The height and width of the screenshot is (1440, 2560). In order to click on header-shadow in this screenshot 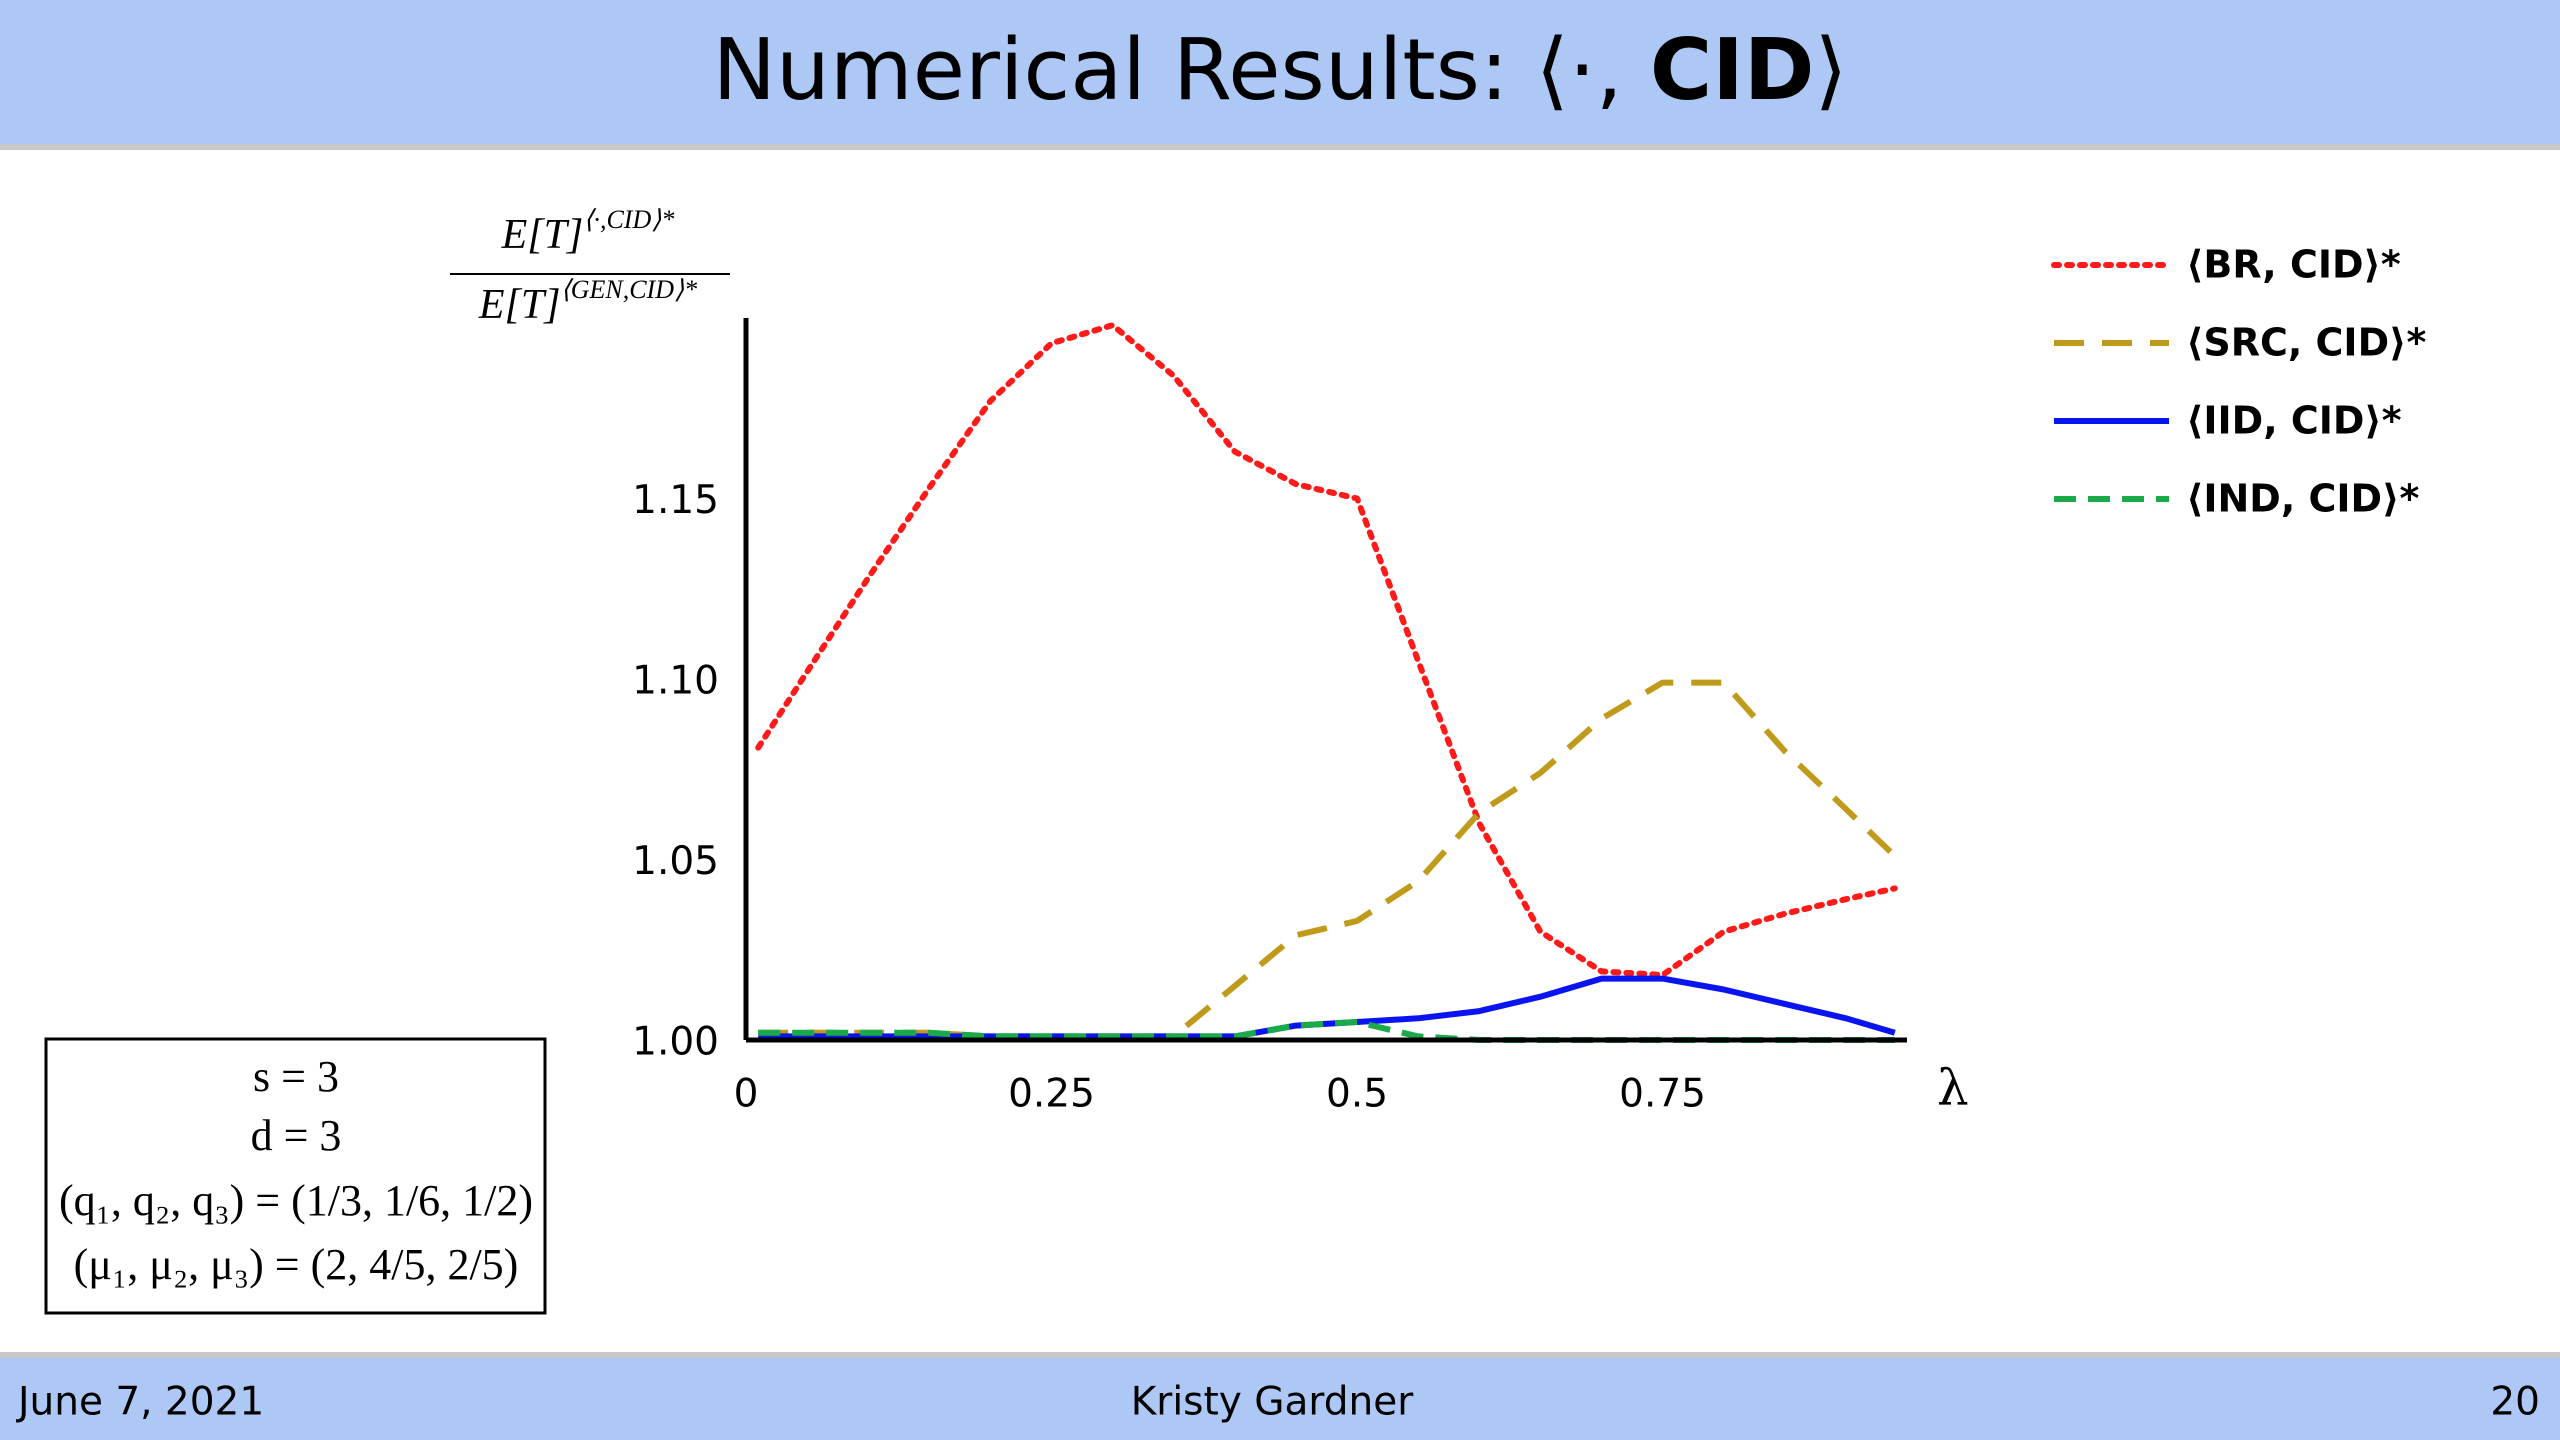, I will do `click(1280, 147)`.